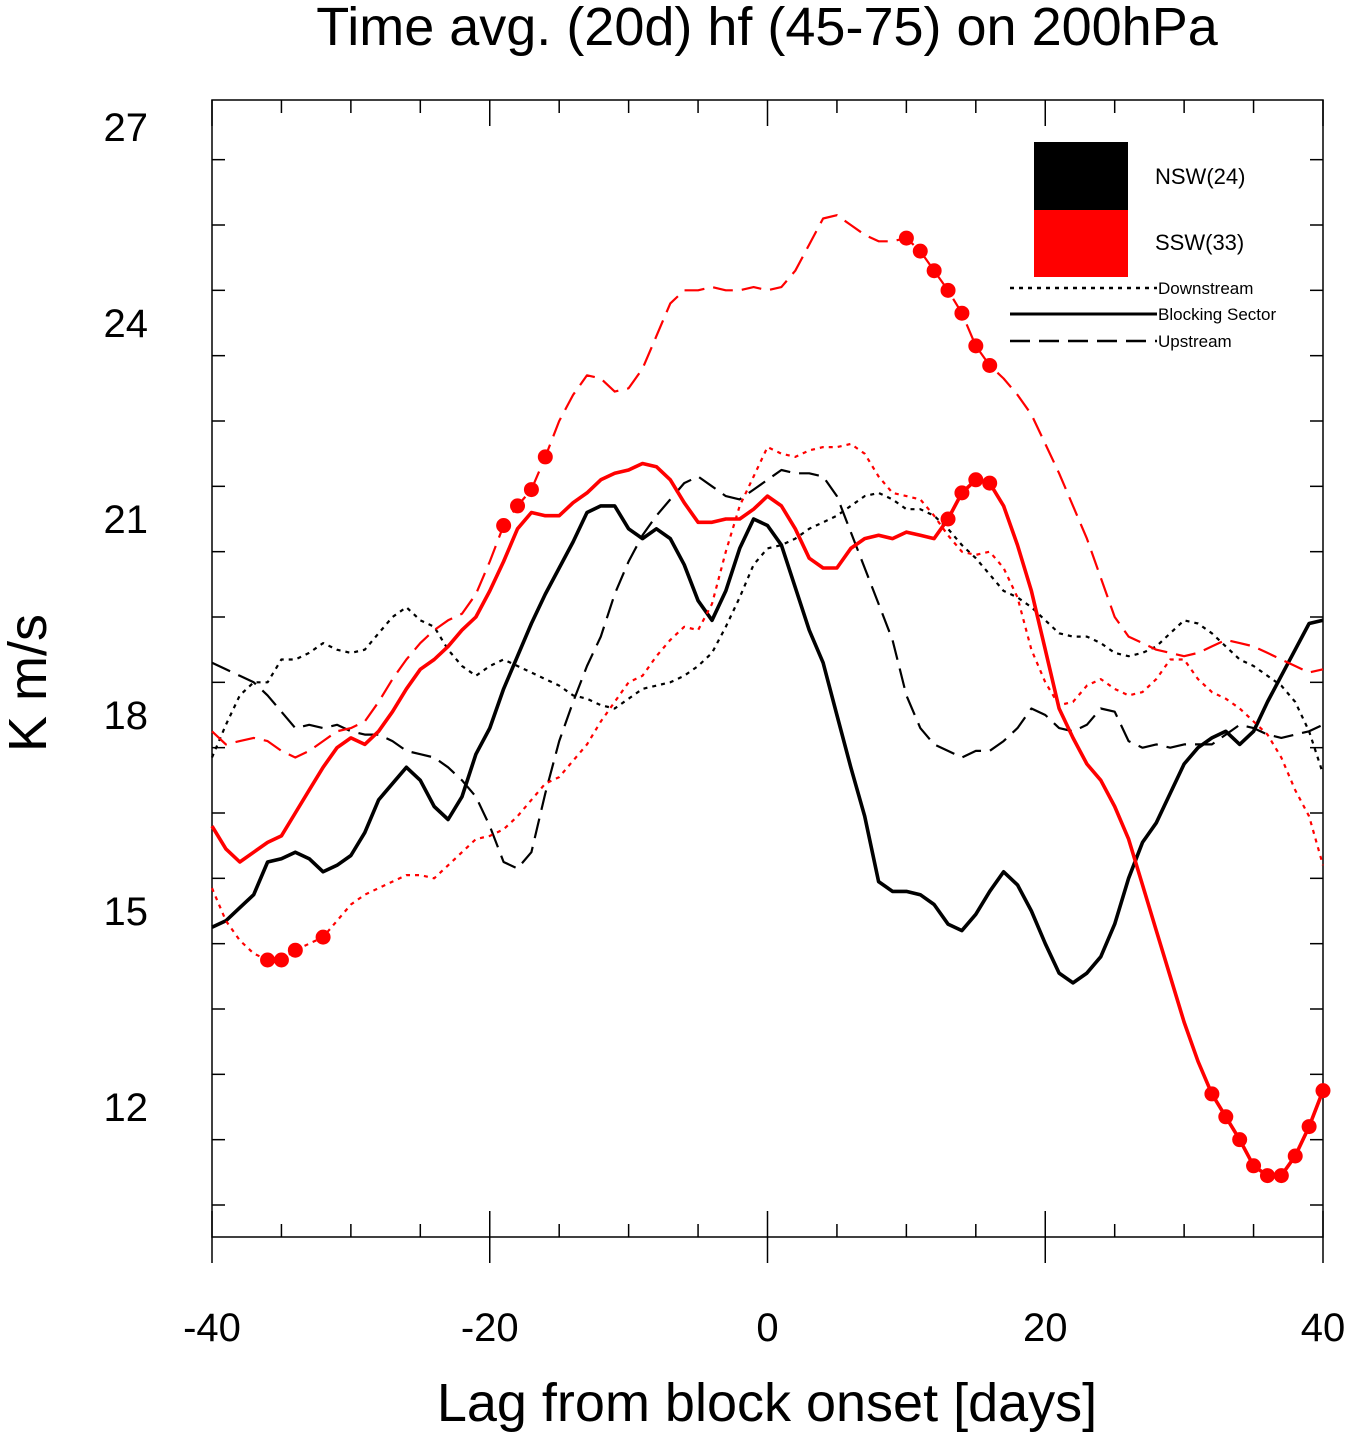 The image size is (1352, 1440). Describe the element at coordinates (767, 1328) in the screenshot. I see `x-tick-label: 0` at that location.